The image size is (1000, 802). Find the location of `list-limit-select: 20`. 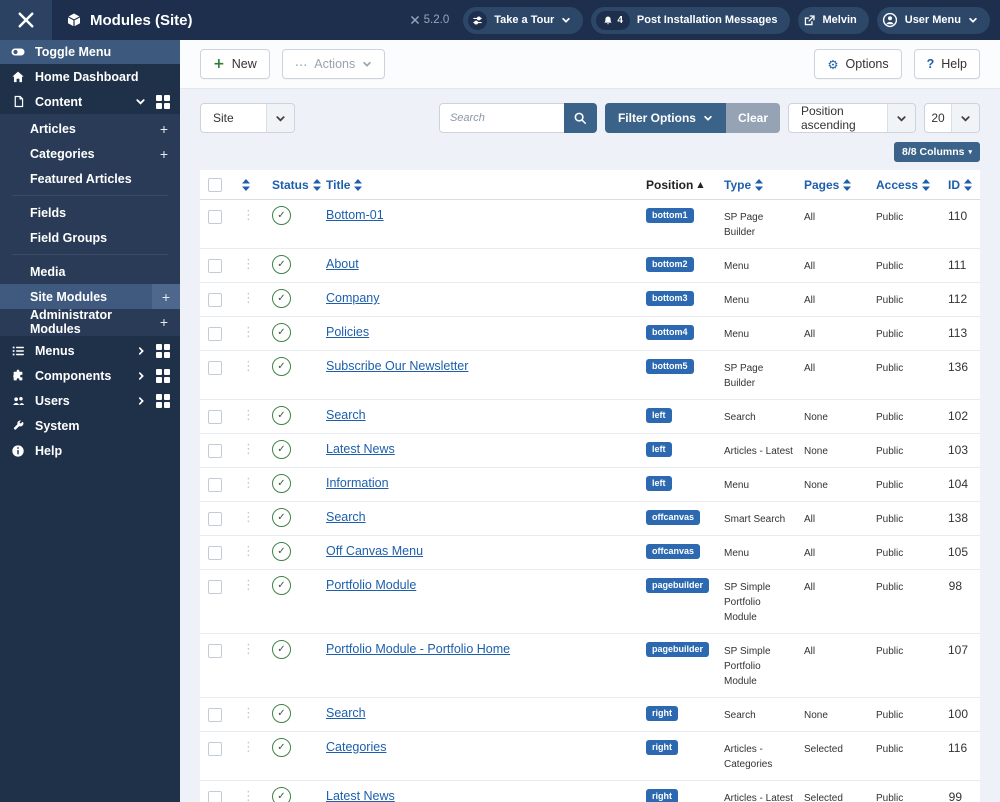

list-limit-select: 20 is located at coordinates (952, 118).